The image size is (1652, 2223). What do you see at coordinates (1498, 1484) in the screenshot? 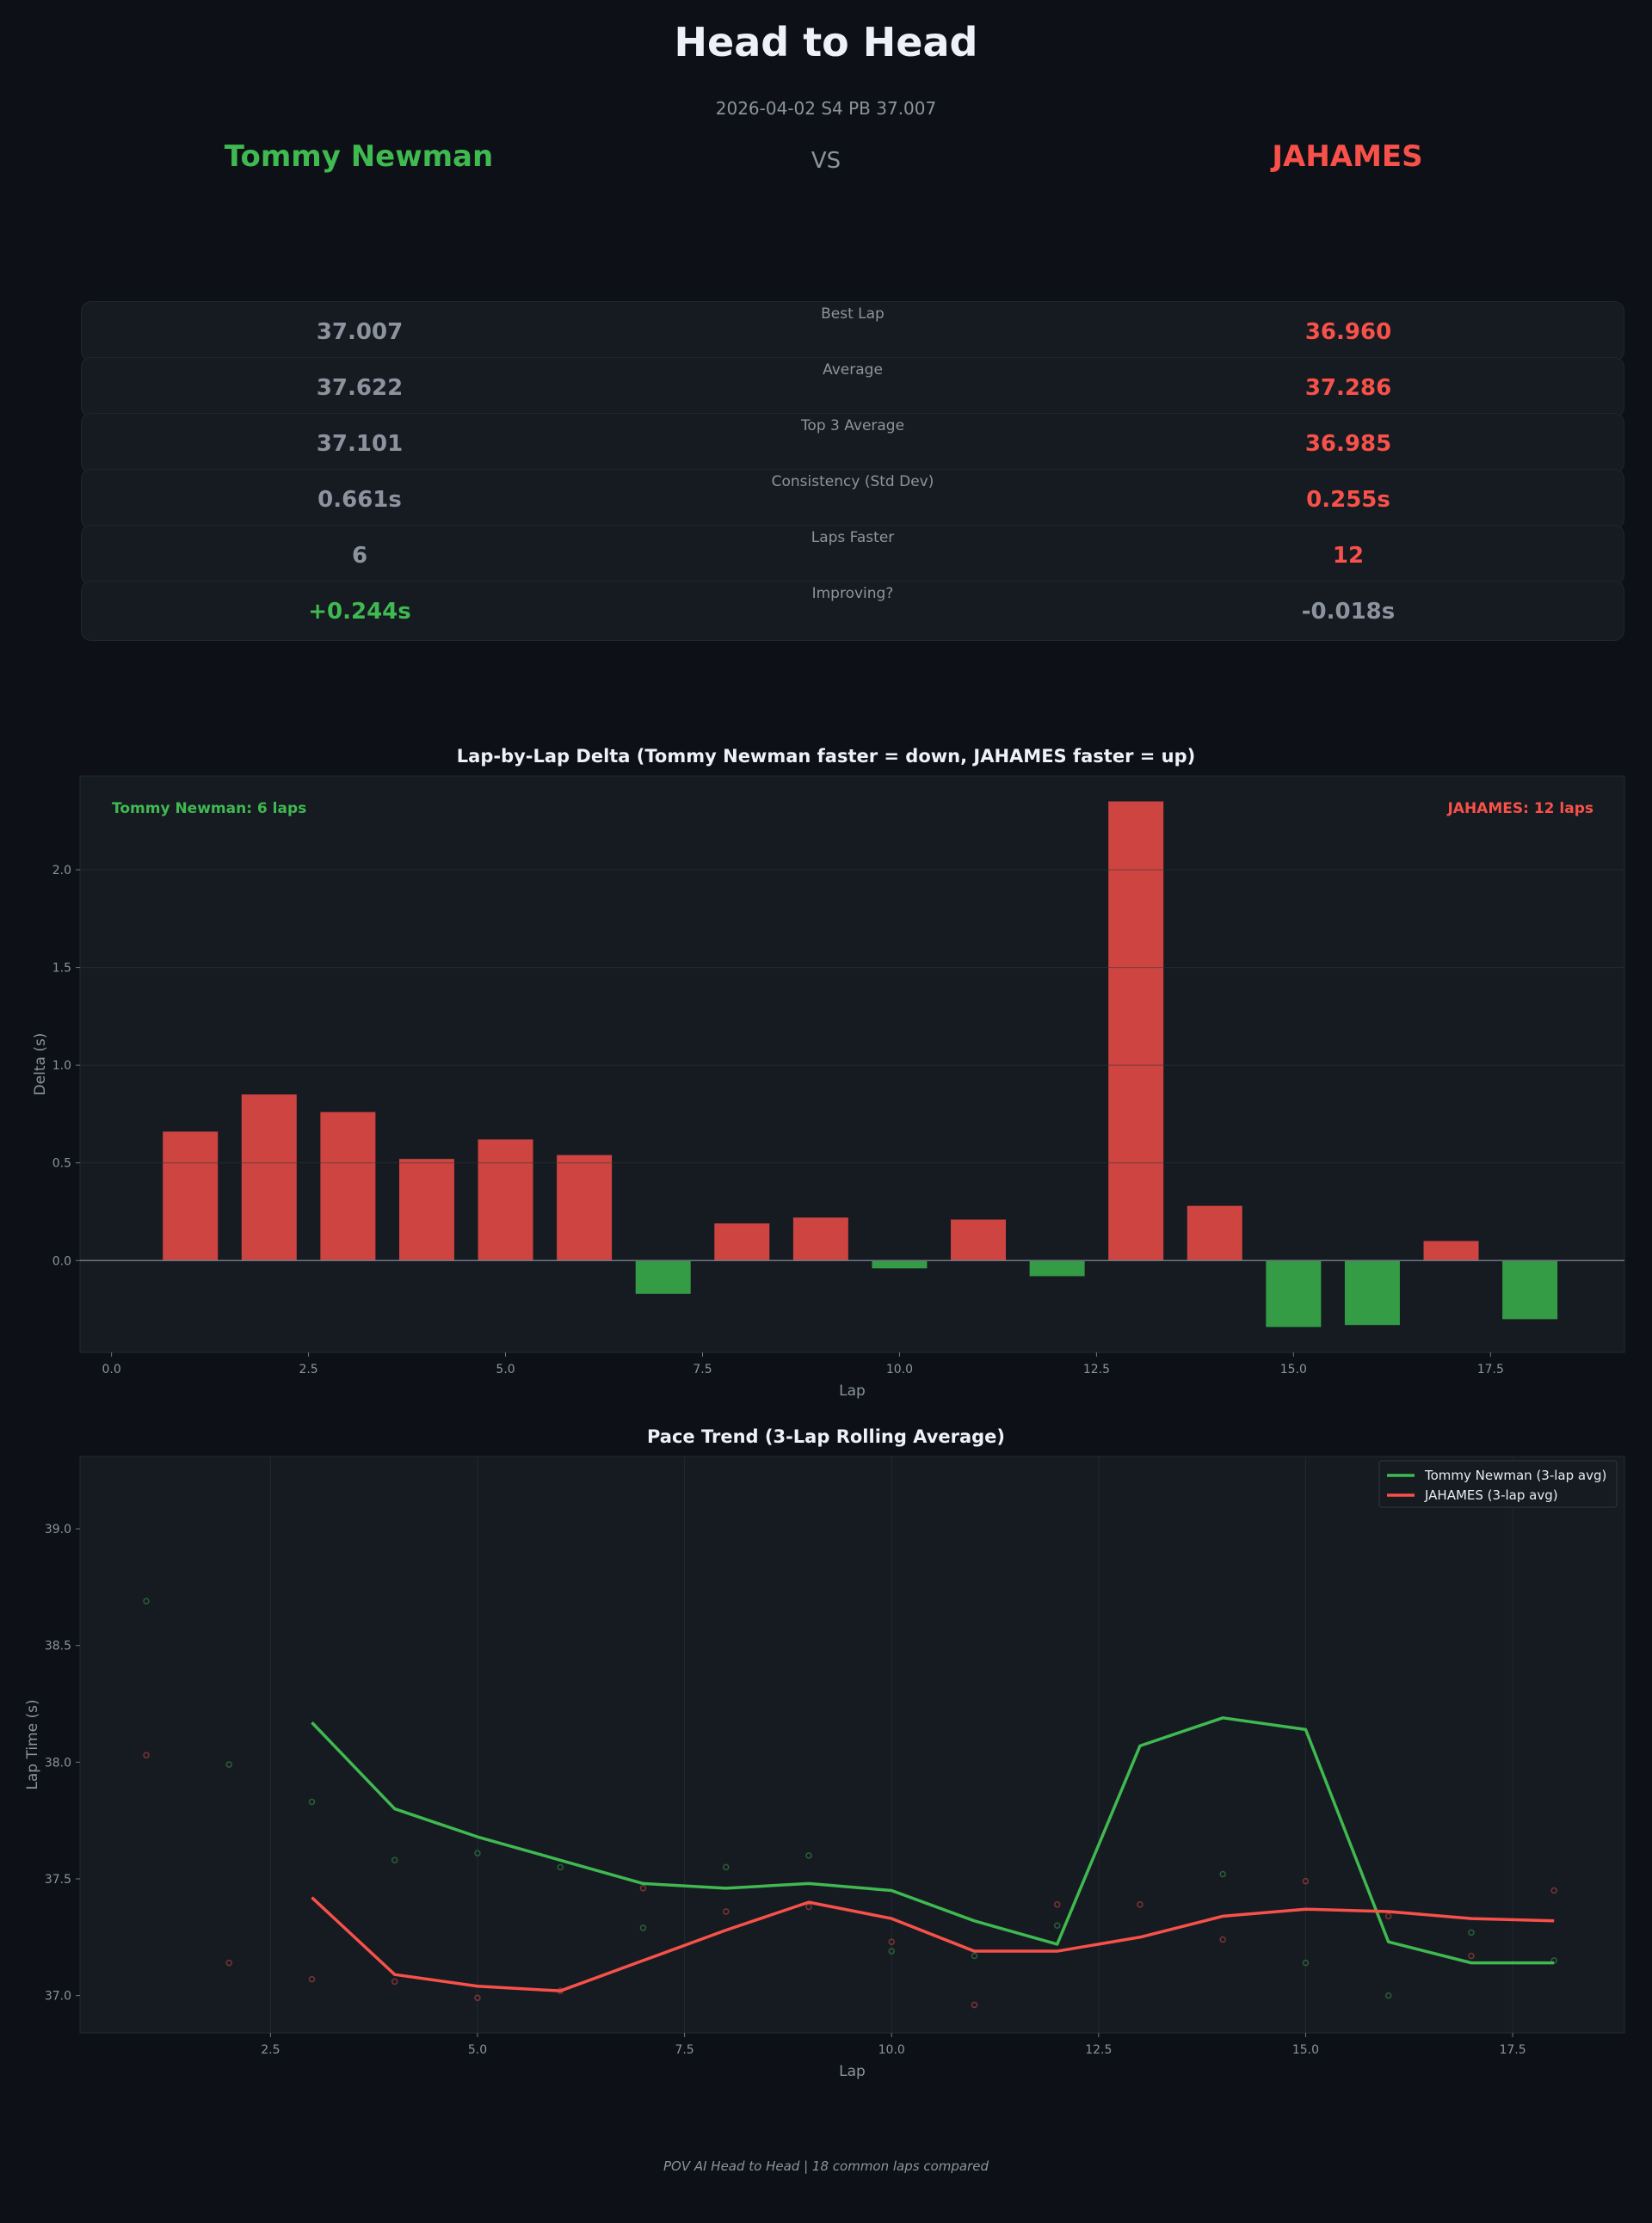
I see `legend-box` at bounding box center [1498, 1484].